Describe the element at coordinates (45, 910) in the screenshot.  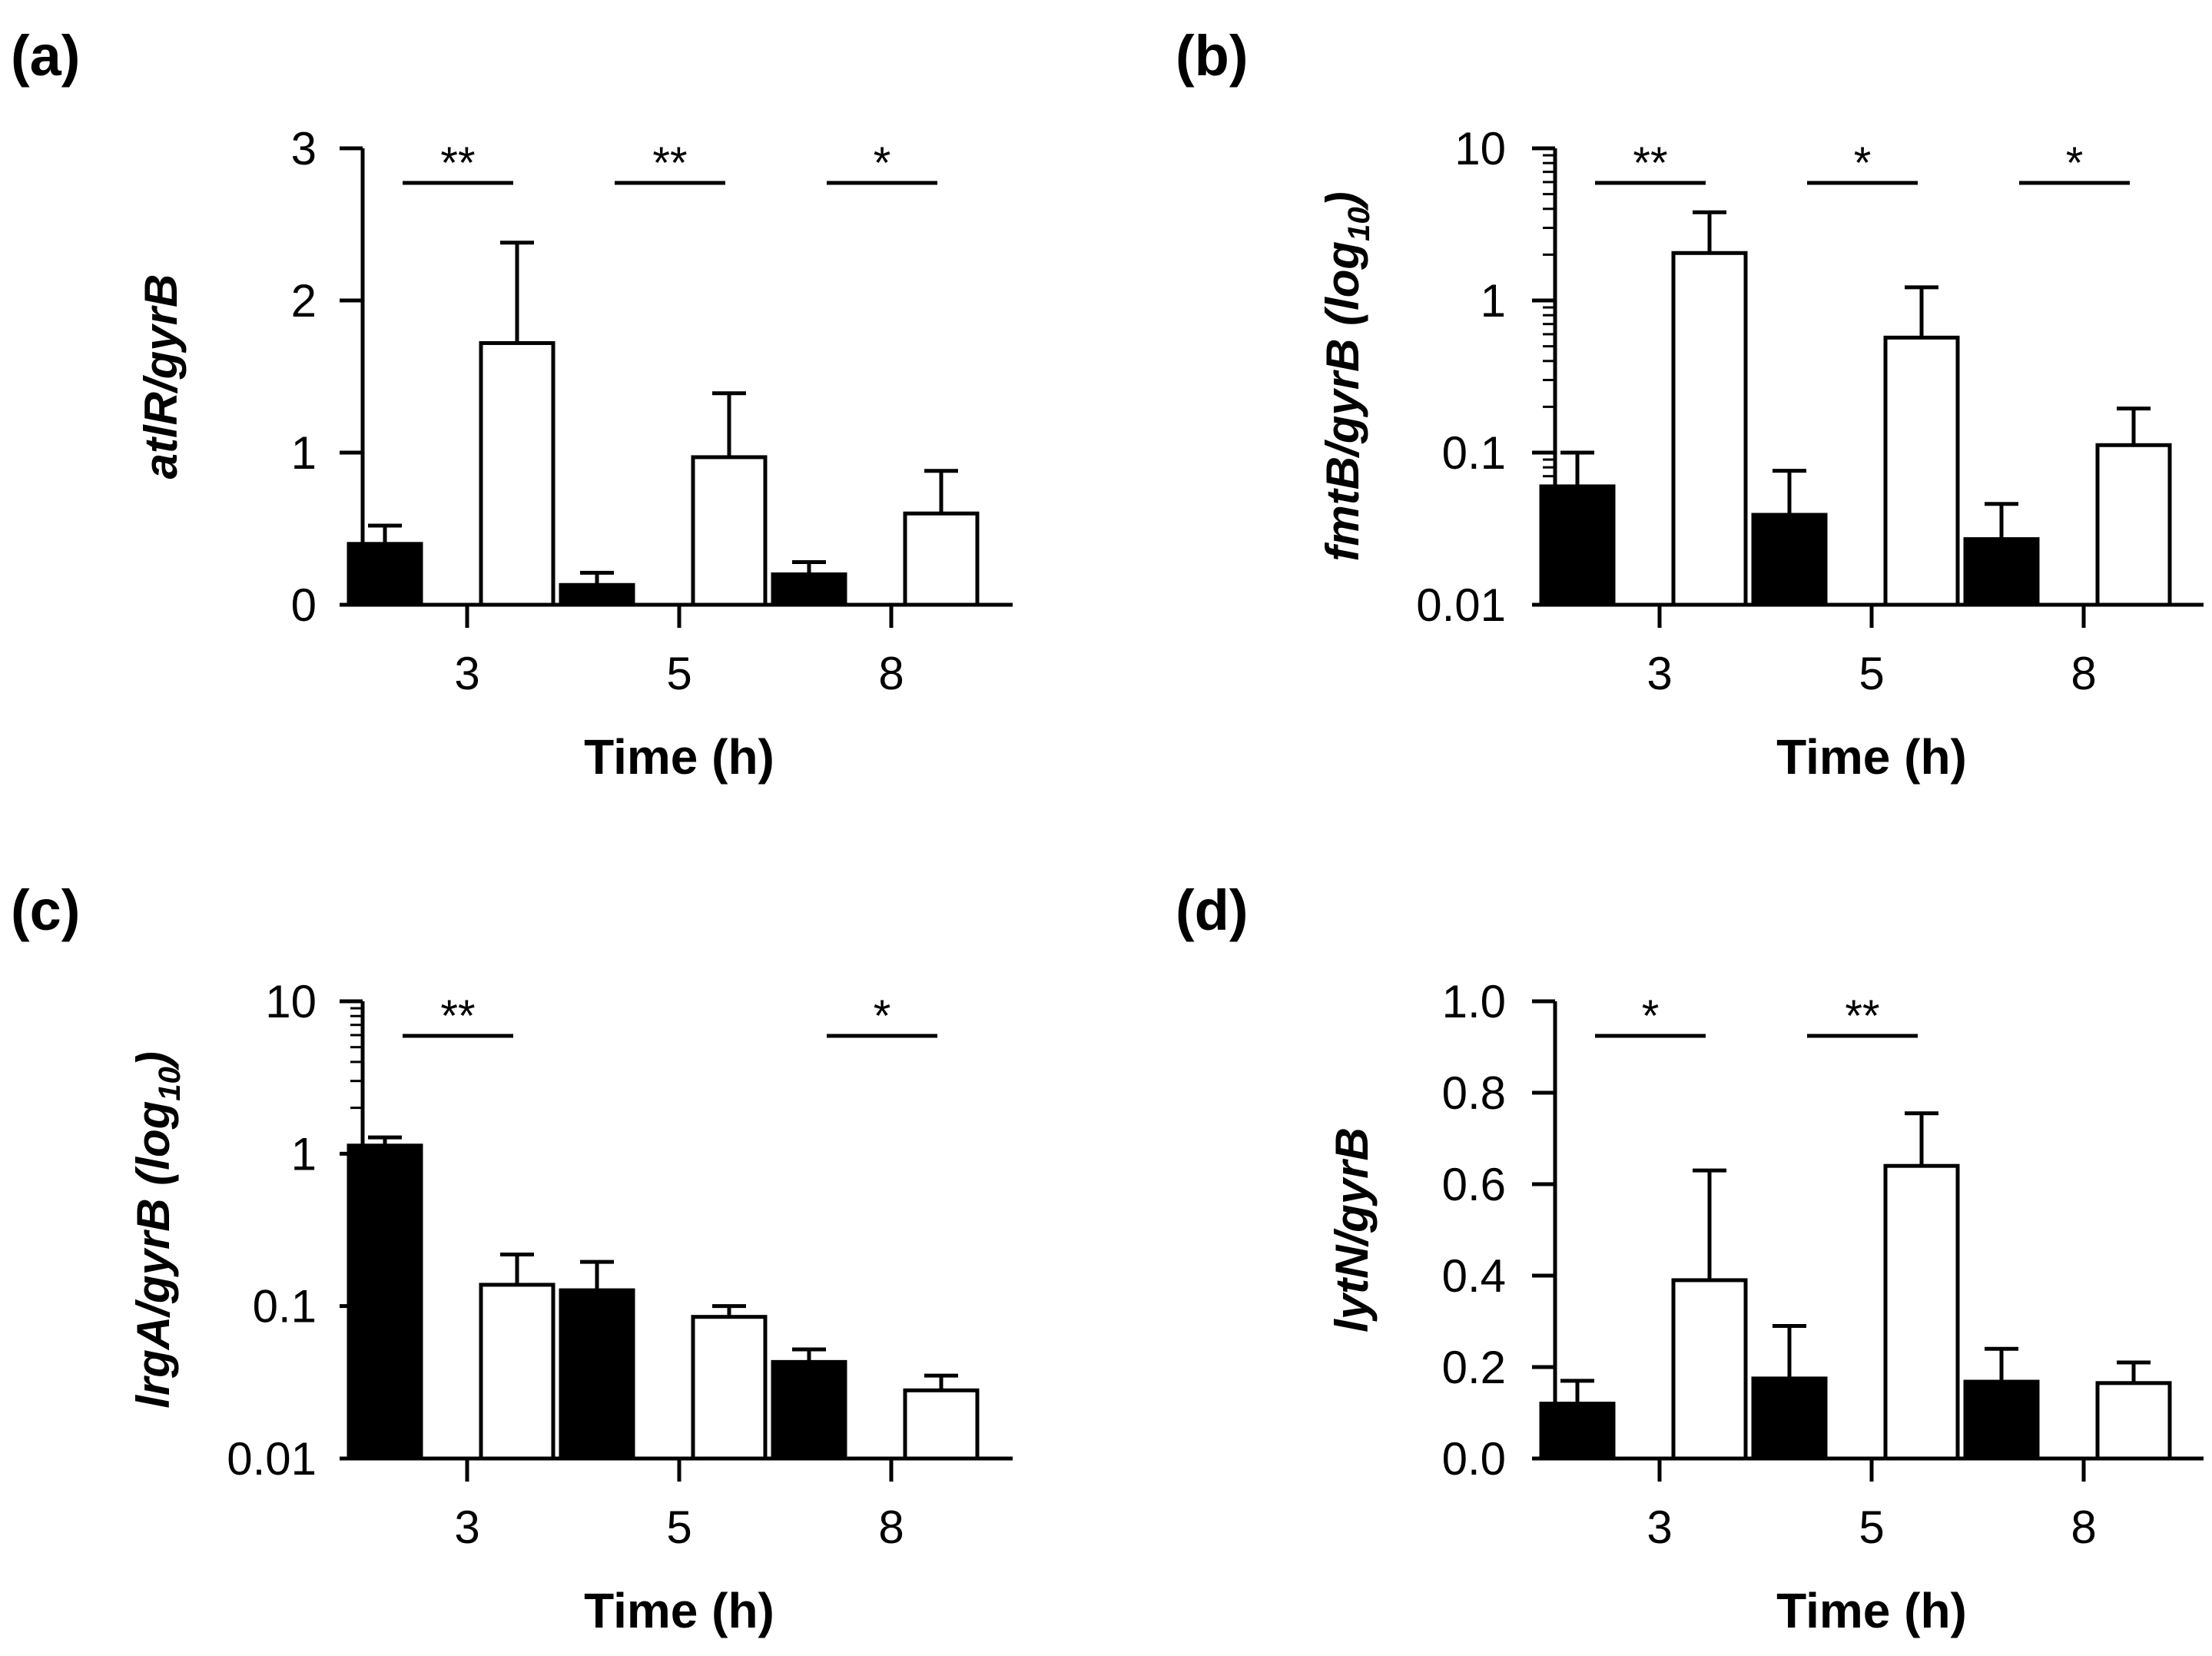
I see `panel-label: (c)` at that location.